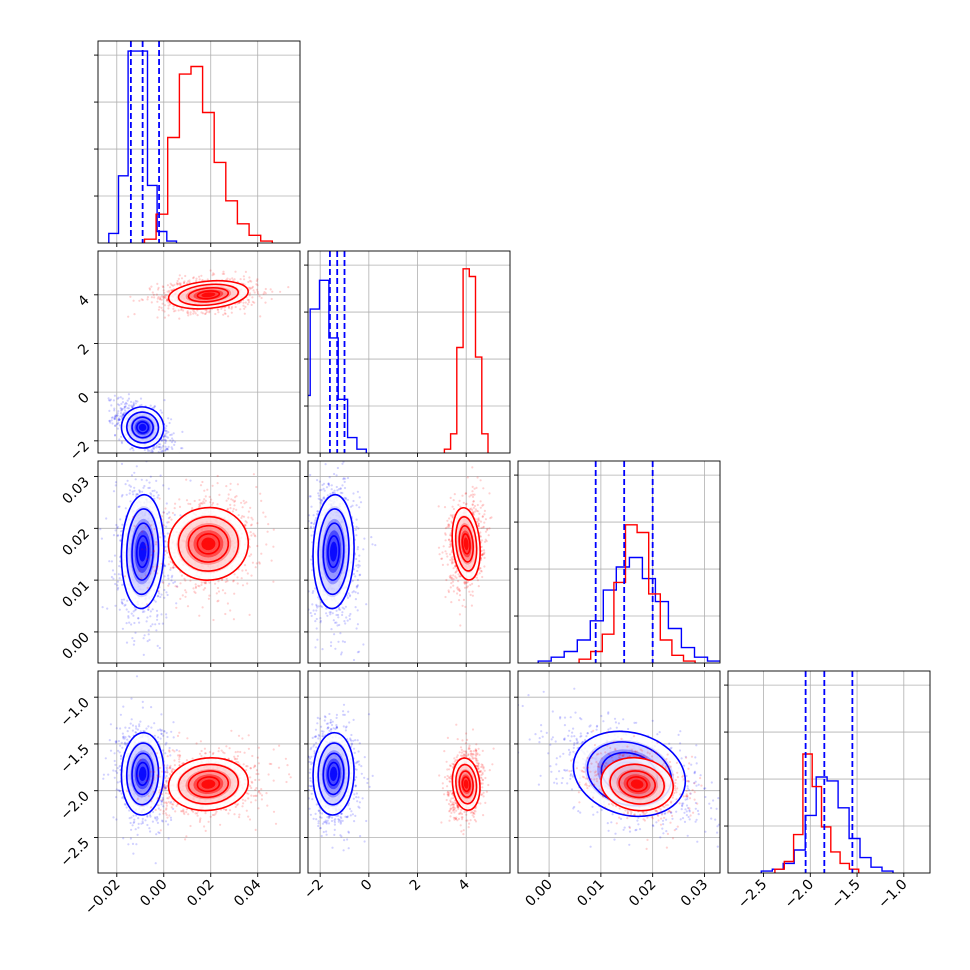 This screenshot has width=970, height=970. Describe the element at coordinates (74, 805) in the screenshot. I see `y-tick-label: −2.0` at that location.